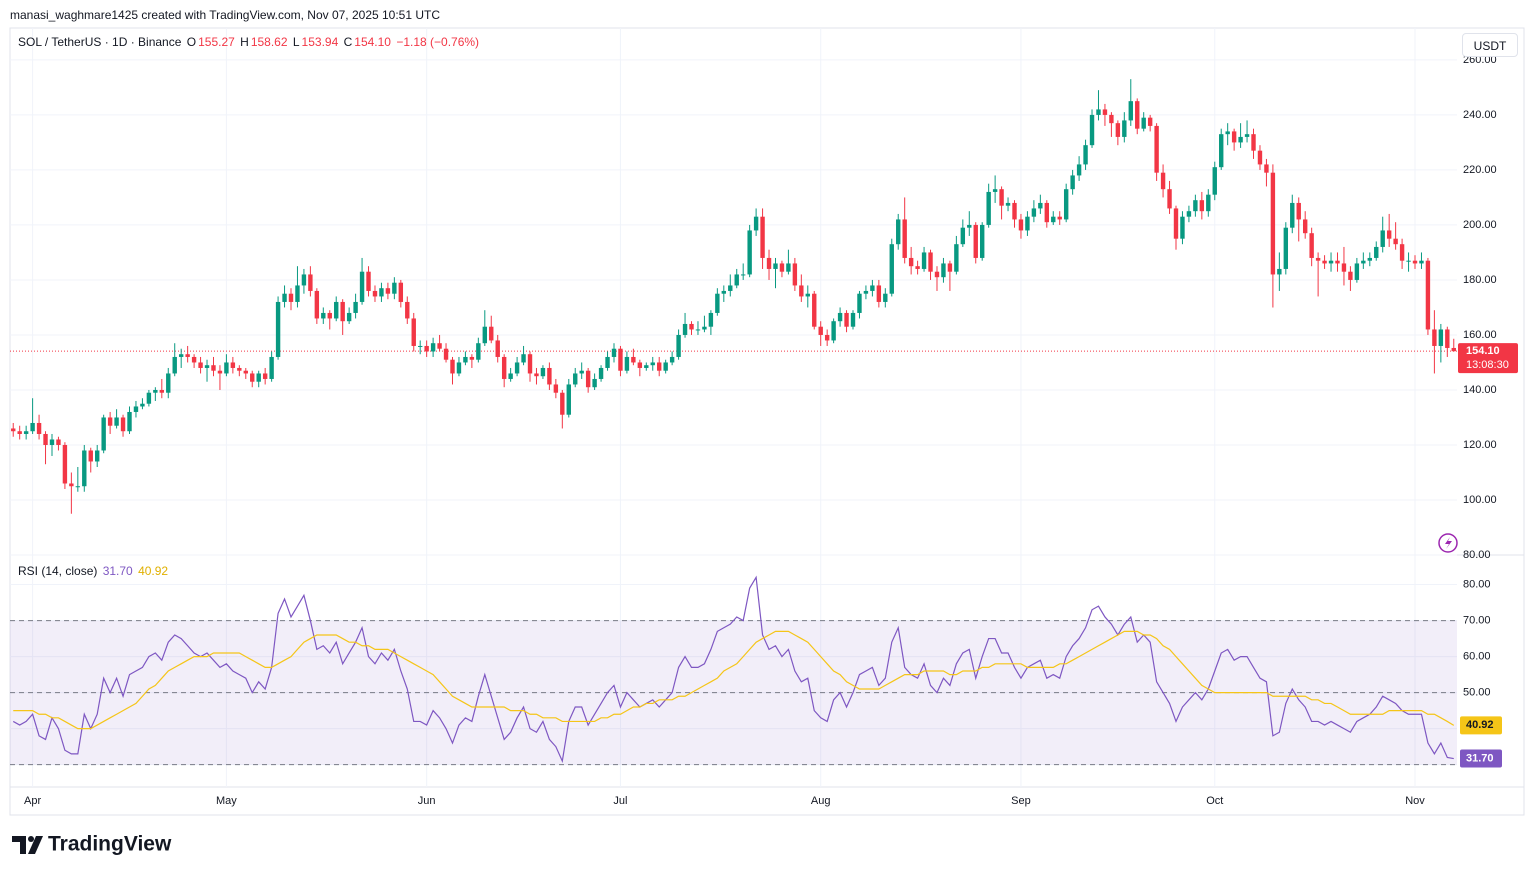 The image size is (1534, 875). What do you see at coordinates (1480, 225) in the screenshot?
I see `y-tick-label: 200.00` at bounding box center [1480, 225].